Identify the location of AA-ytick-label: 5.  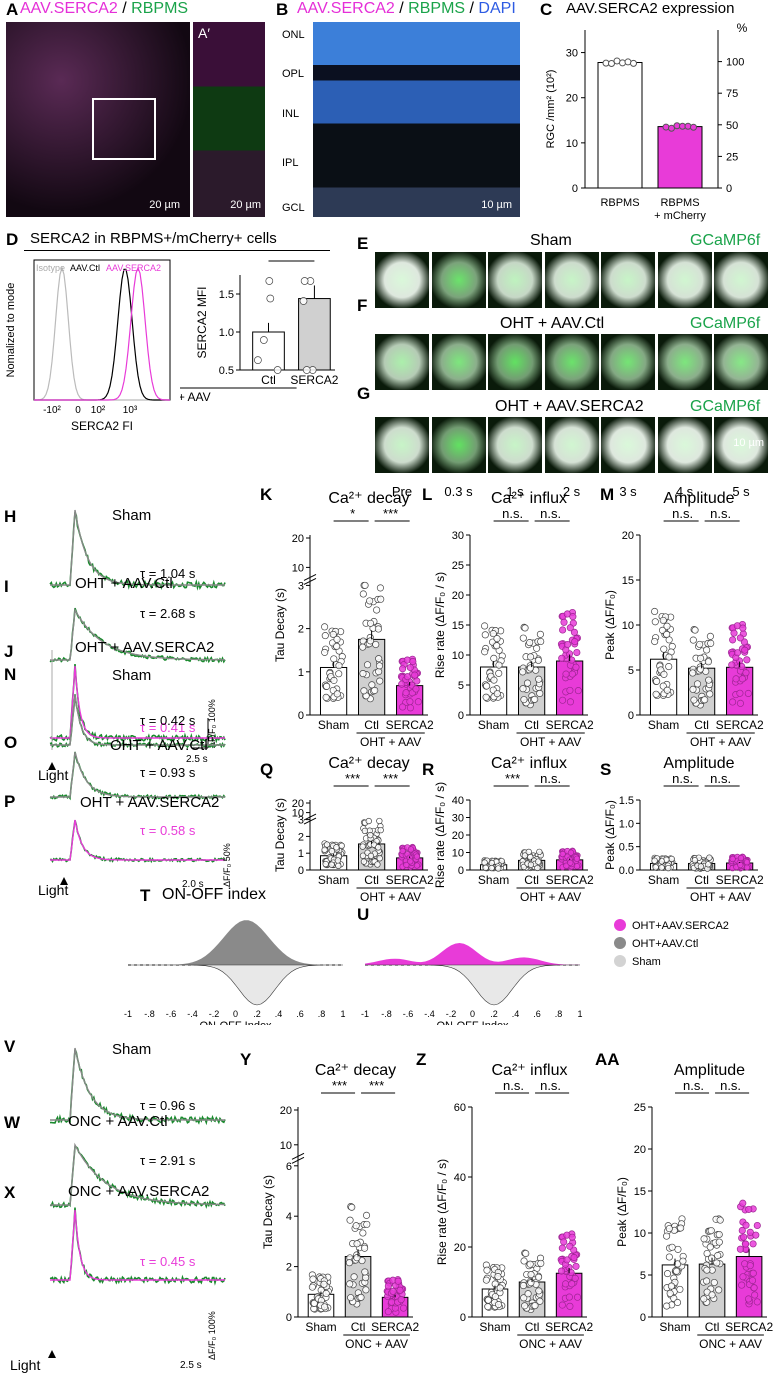
(643, 1276).